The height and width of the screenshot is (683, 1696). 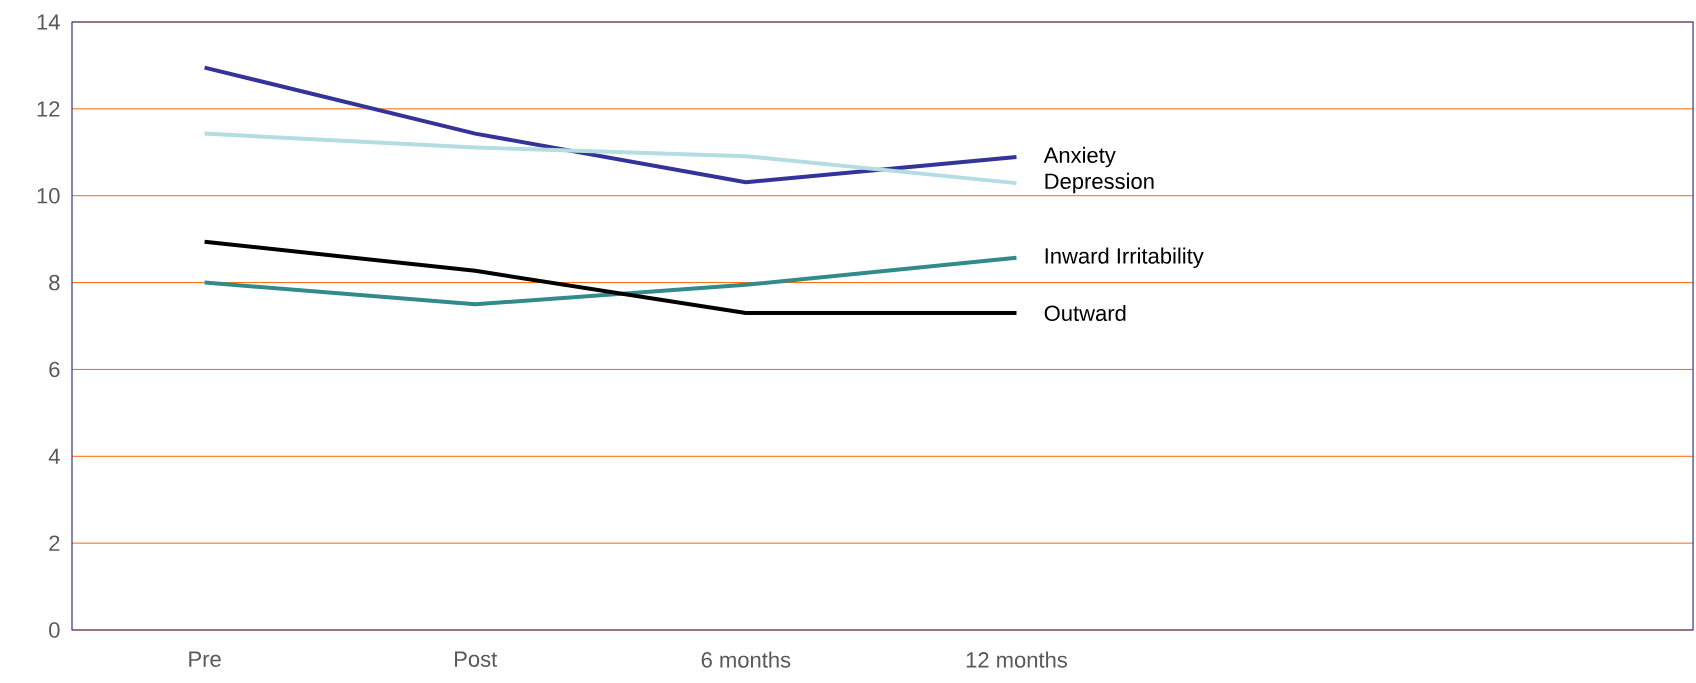 I want to click on x-tick-label: Pre, so click(x=205, y=659).